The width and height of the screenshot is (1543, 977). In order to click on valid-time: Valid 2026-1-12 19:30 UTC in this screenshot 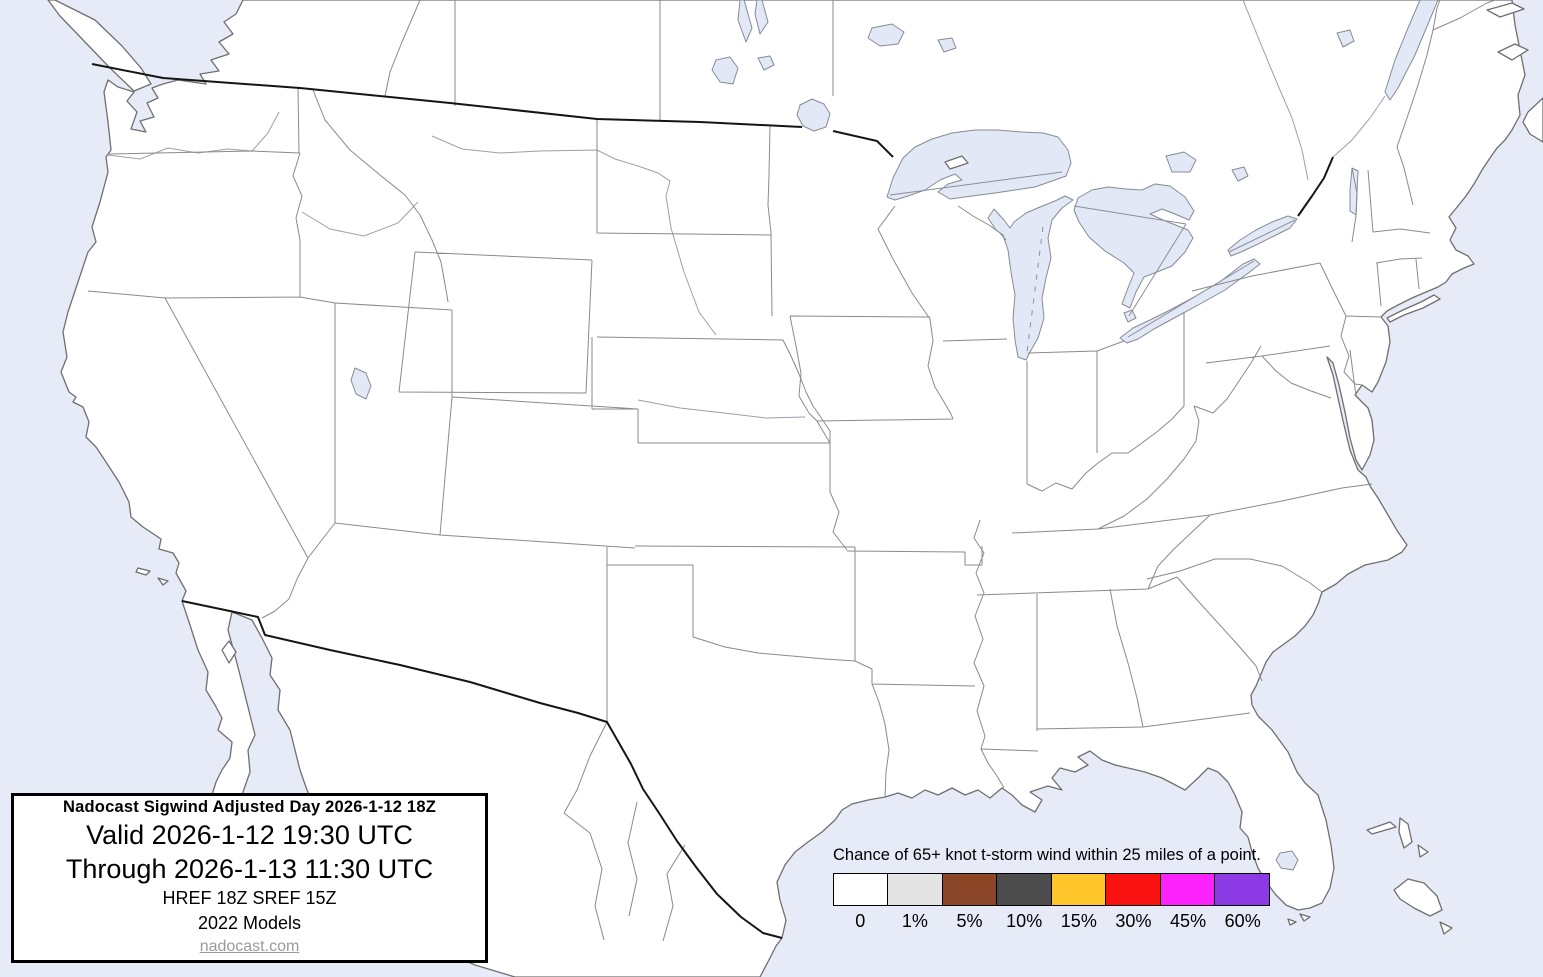, I will do `click(249, 834)`.